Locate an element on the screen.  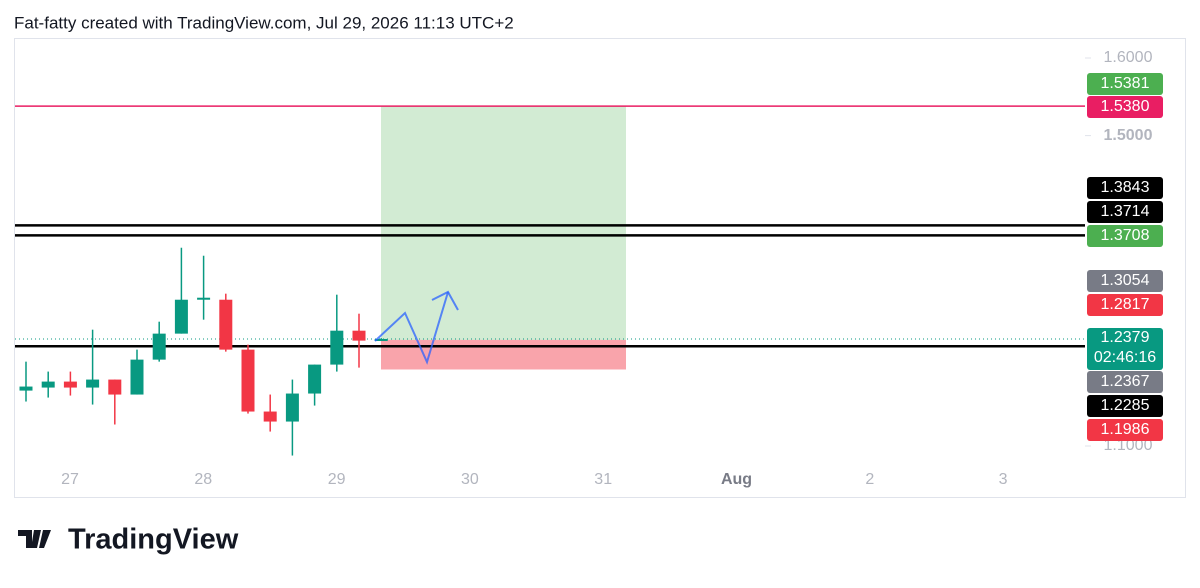
x-tick-label: 27 is located at coordinates (70, 479).